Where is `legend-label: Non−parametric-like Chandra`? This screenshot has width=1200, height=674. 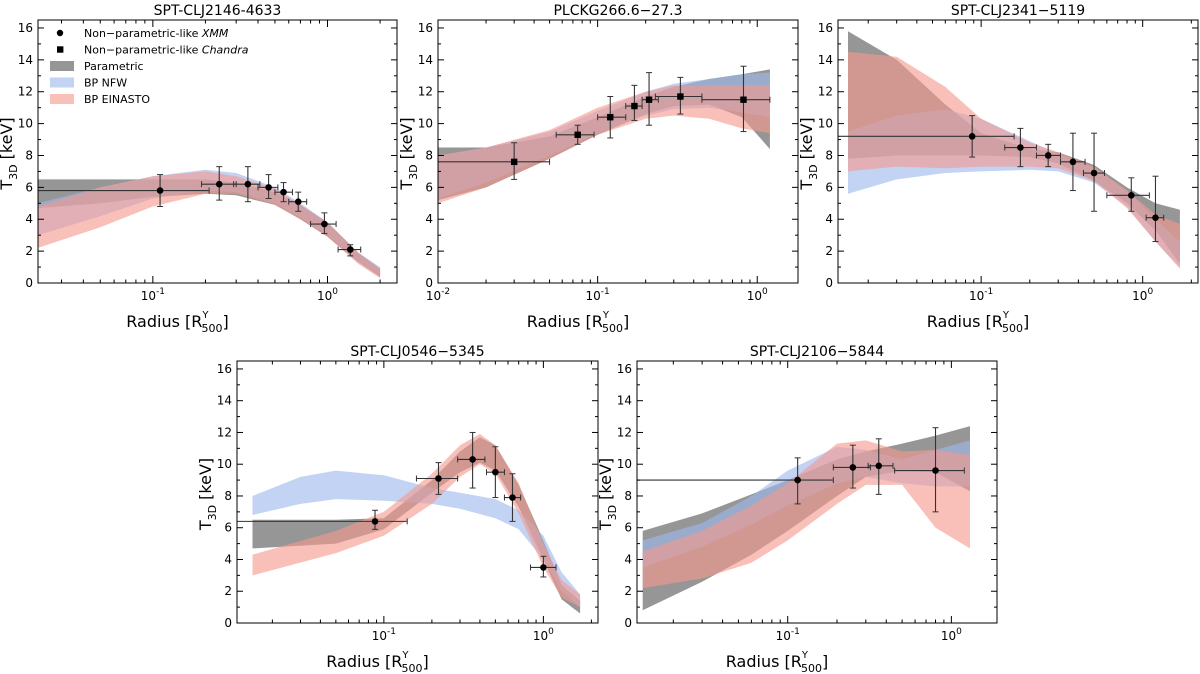 legend-label: Non−parametric-like Chandra is located at coordinates (166, 50).